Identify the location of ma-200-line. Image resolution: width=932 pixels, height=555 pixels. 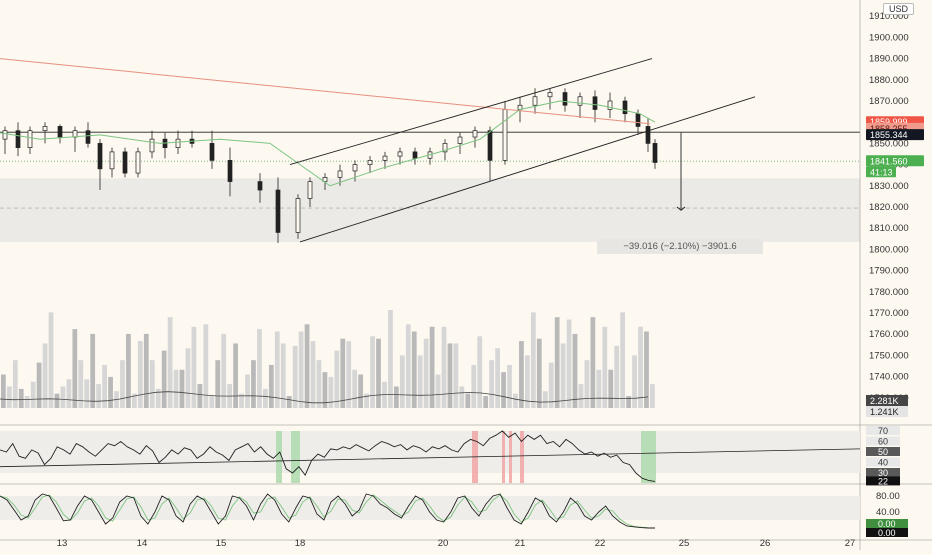
(325, 91).